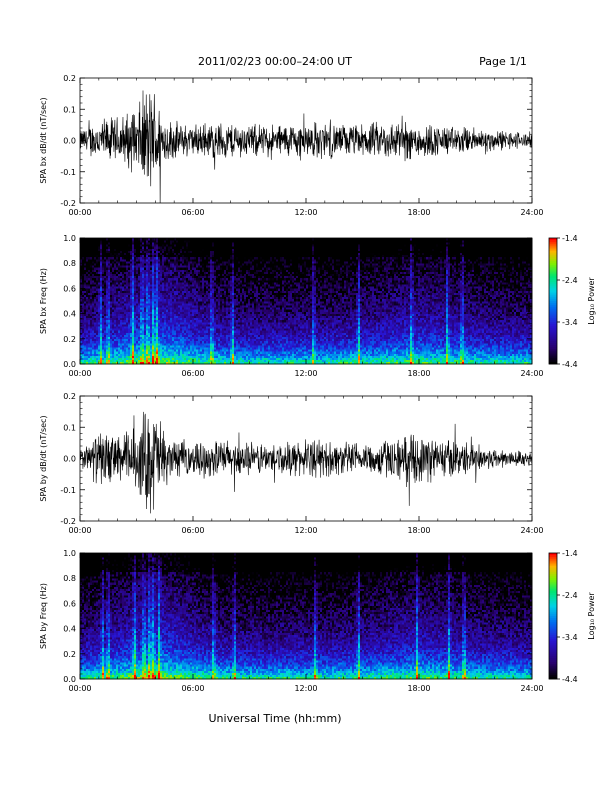 The width and height of the screenshot is (612, 792). Describe the element at coordinates (43, 140) in the screenshot. I see `y-axis-label: SPA bx dB/dt (nT/sec)` at that location.